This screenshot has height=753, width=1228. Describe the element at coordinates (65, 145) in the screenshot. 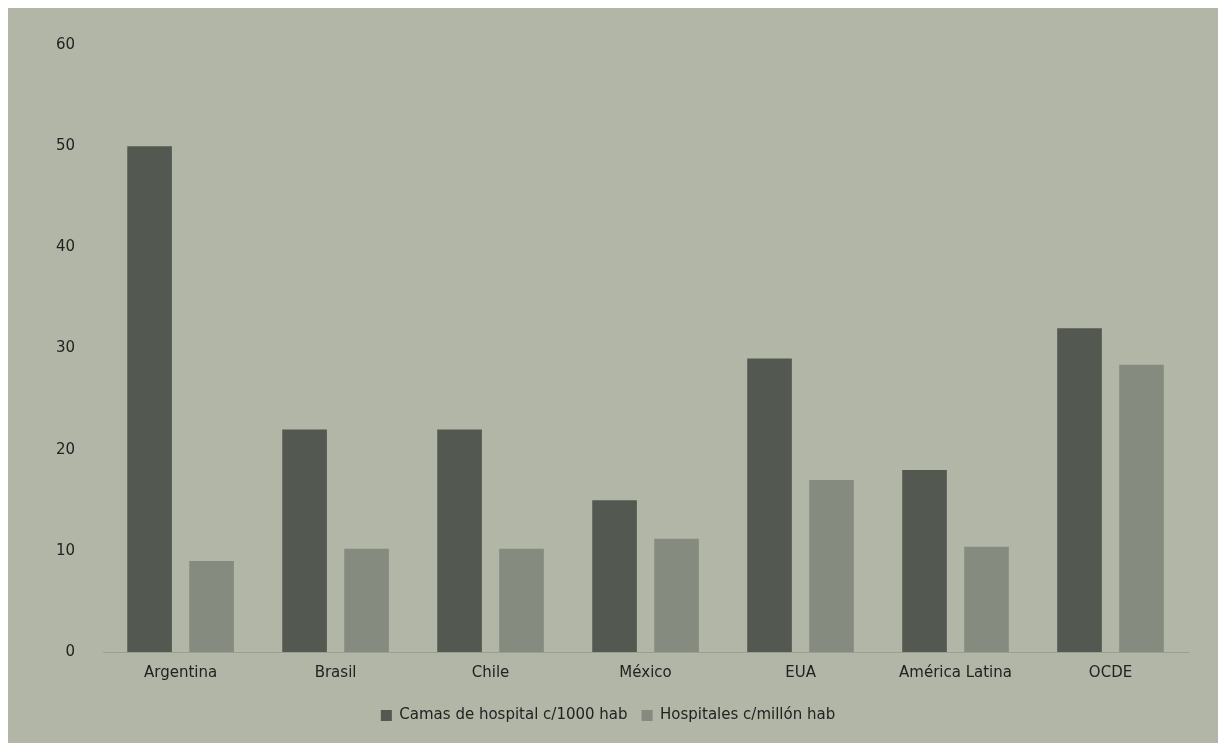

I see `y-tick-label: 50` at that location.